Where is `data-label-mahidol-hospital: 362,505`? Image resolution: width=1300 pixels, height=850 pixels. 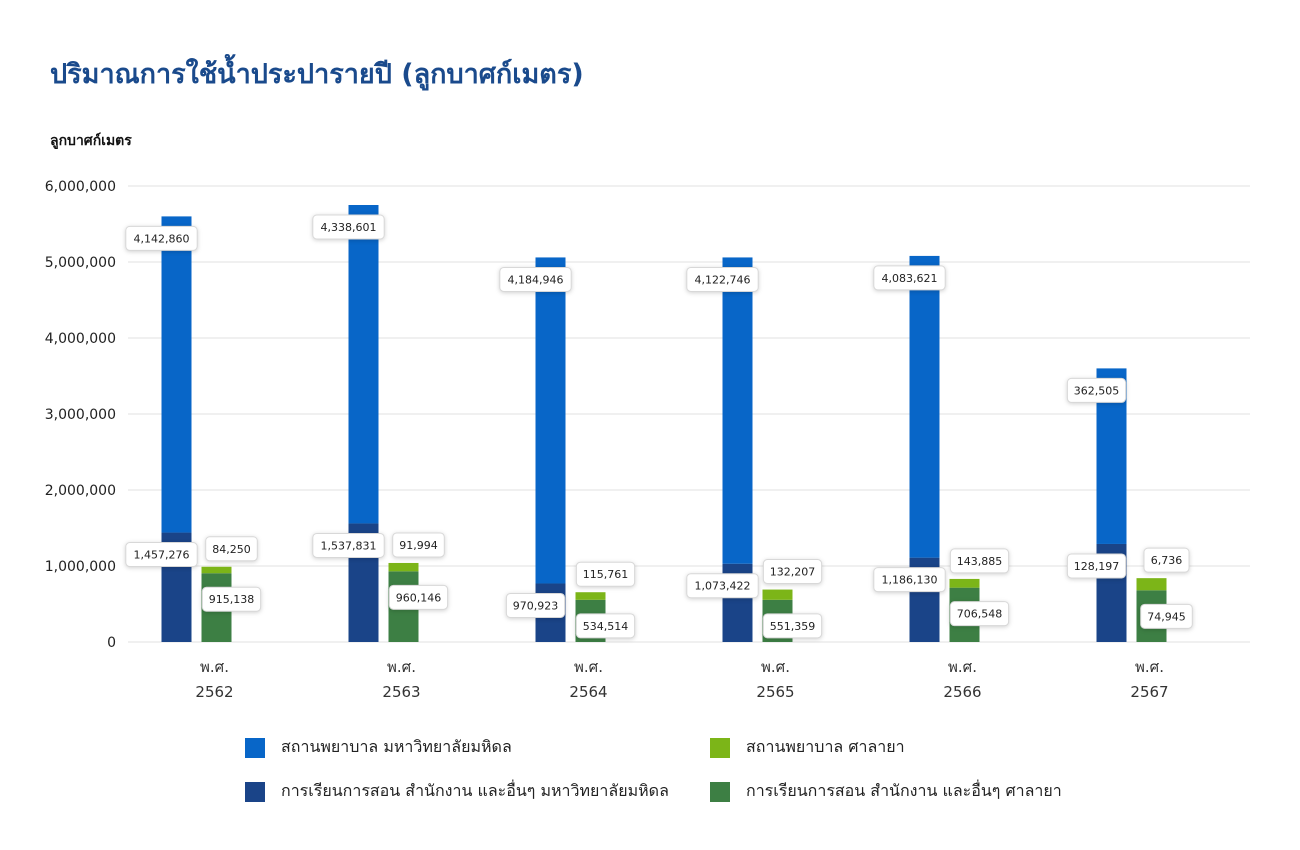 data-label-mahidol-hospital: 362,505 is located at coordinates (1096, 390).